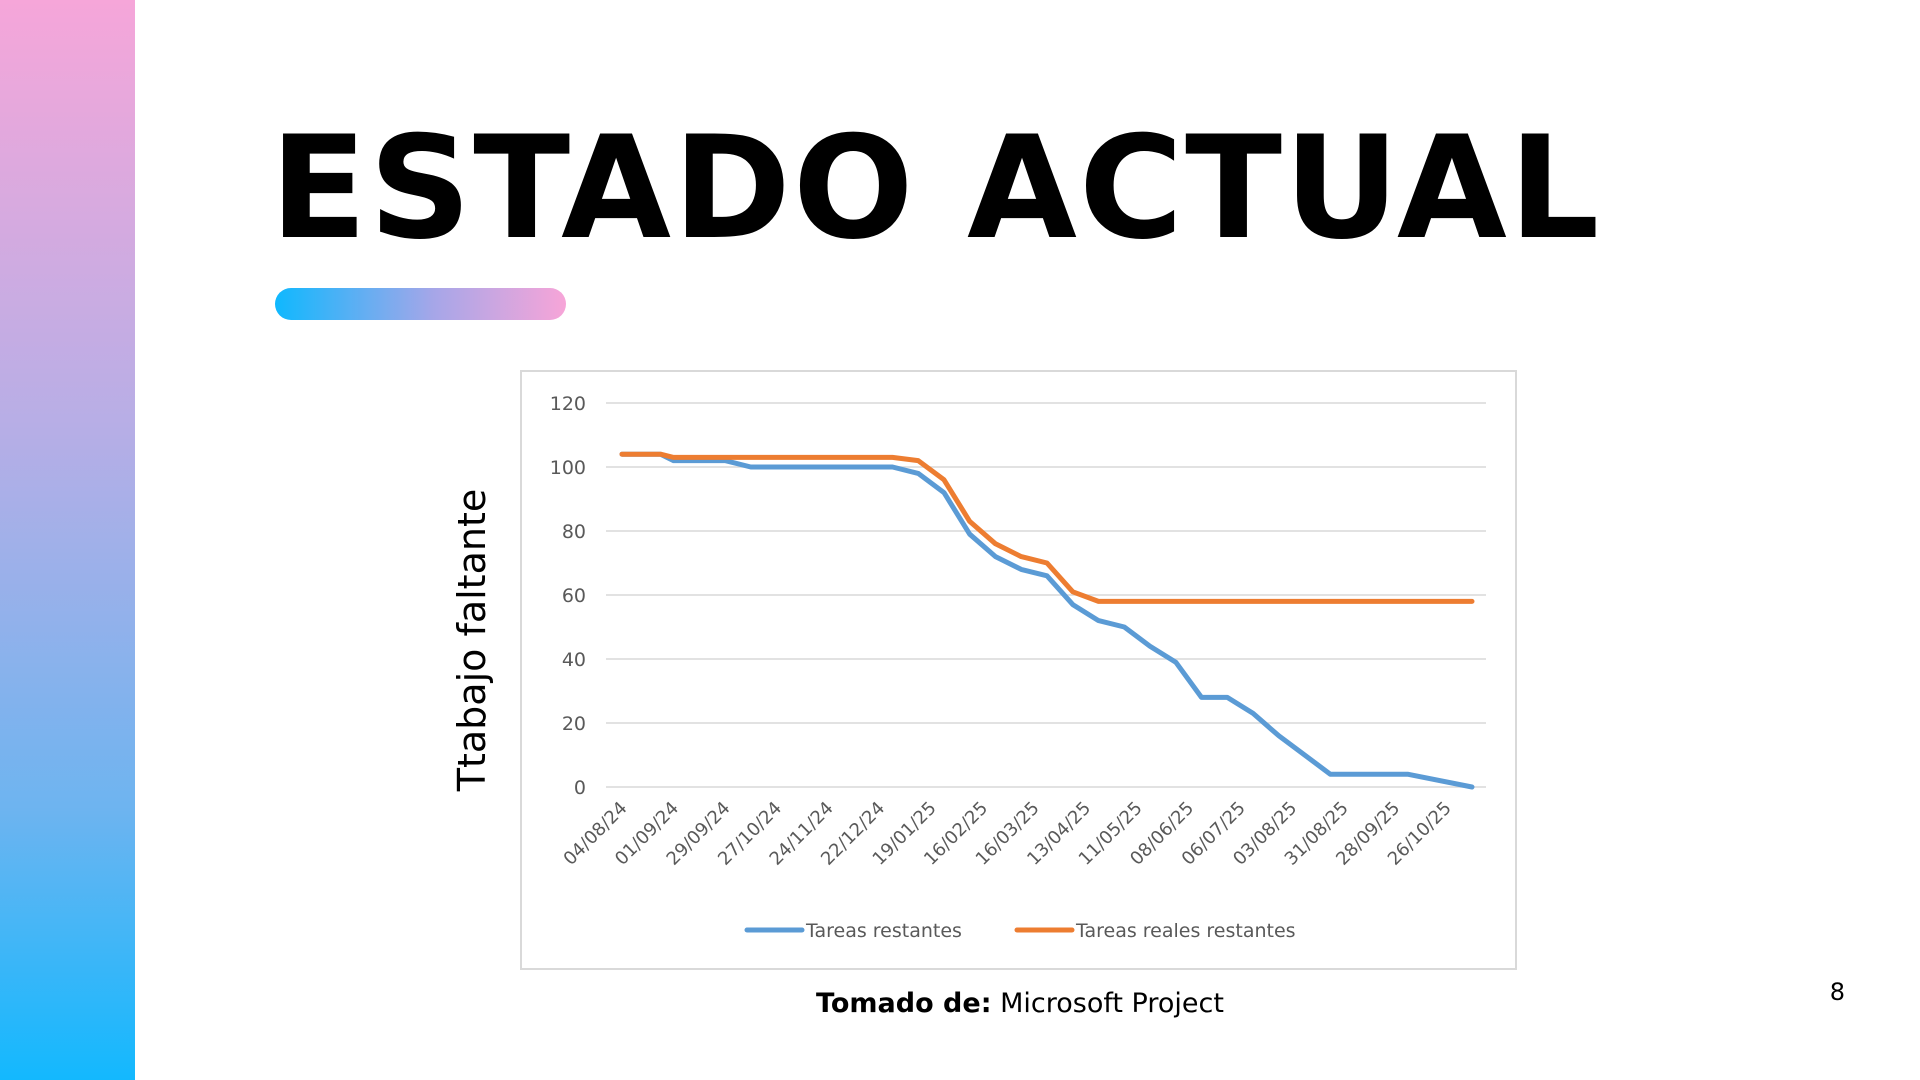 Image resolution: width=1920 pixels, height=1080 pixels. Describe the element at coordinates (568, 404) in the screenshot. I see `y-tick-label: 120` at that location.